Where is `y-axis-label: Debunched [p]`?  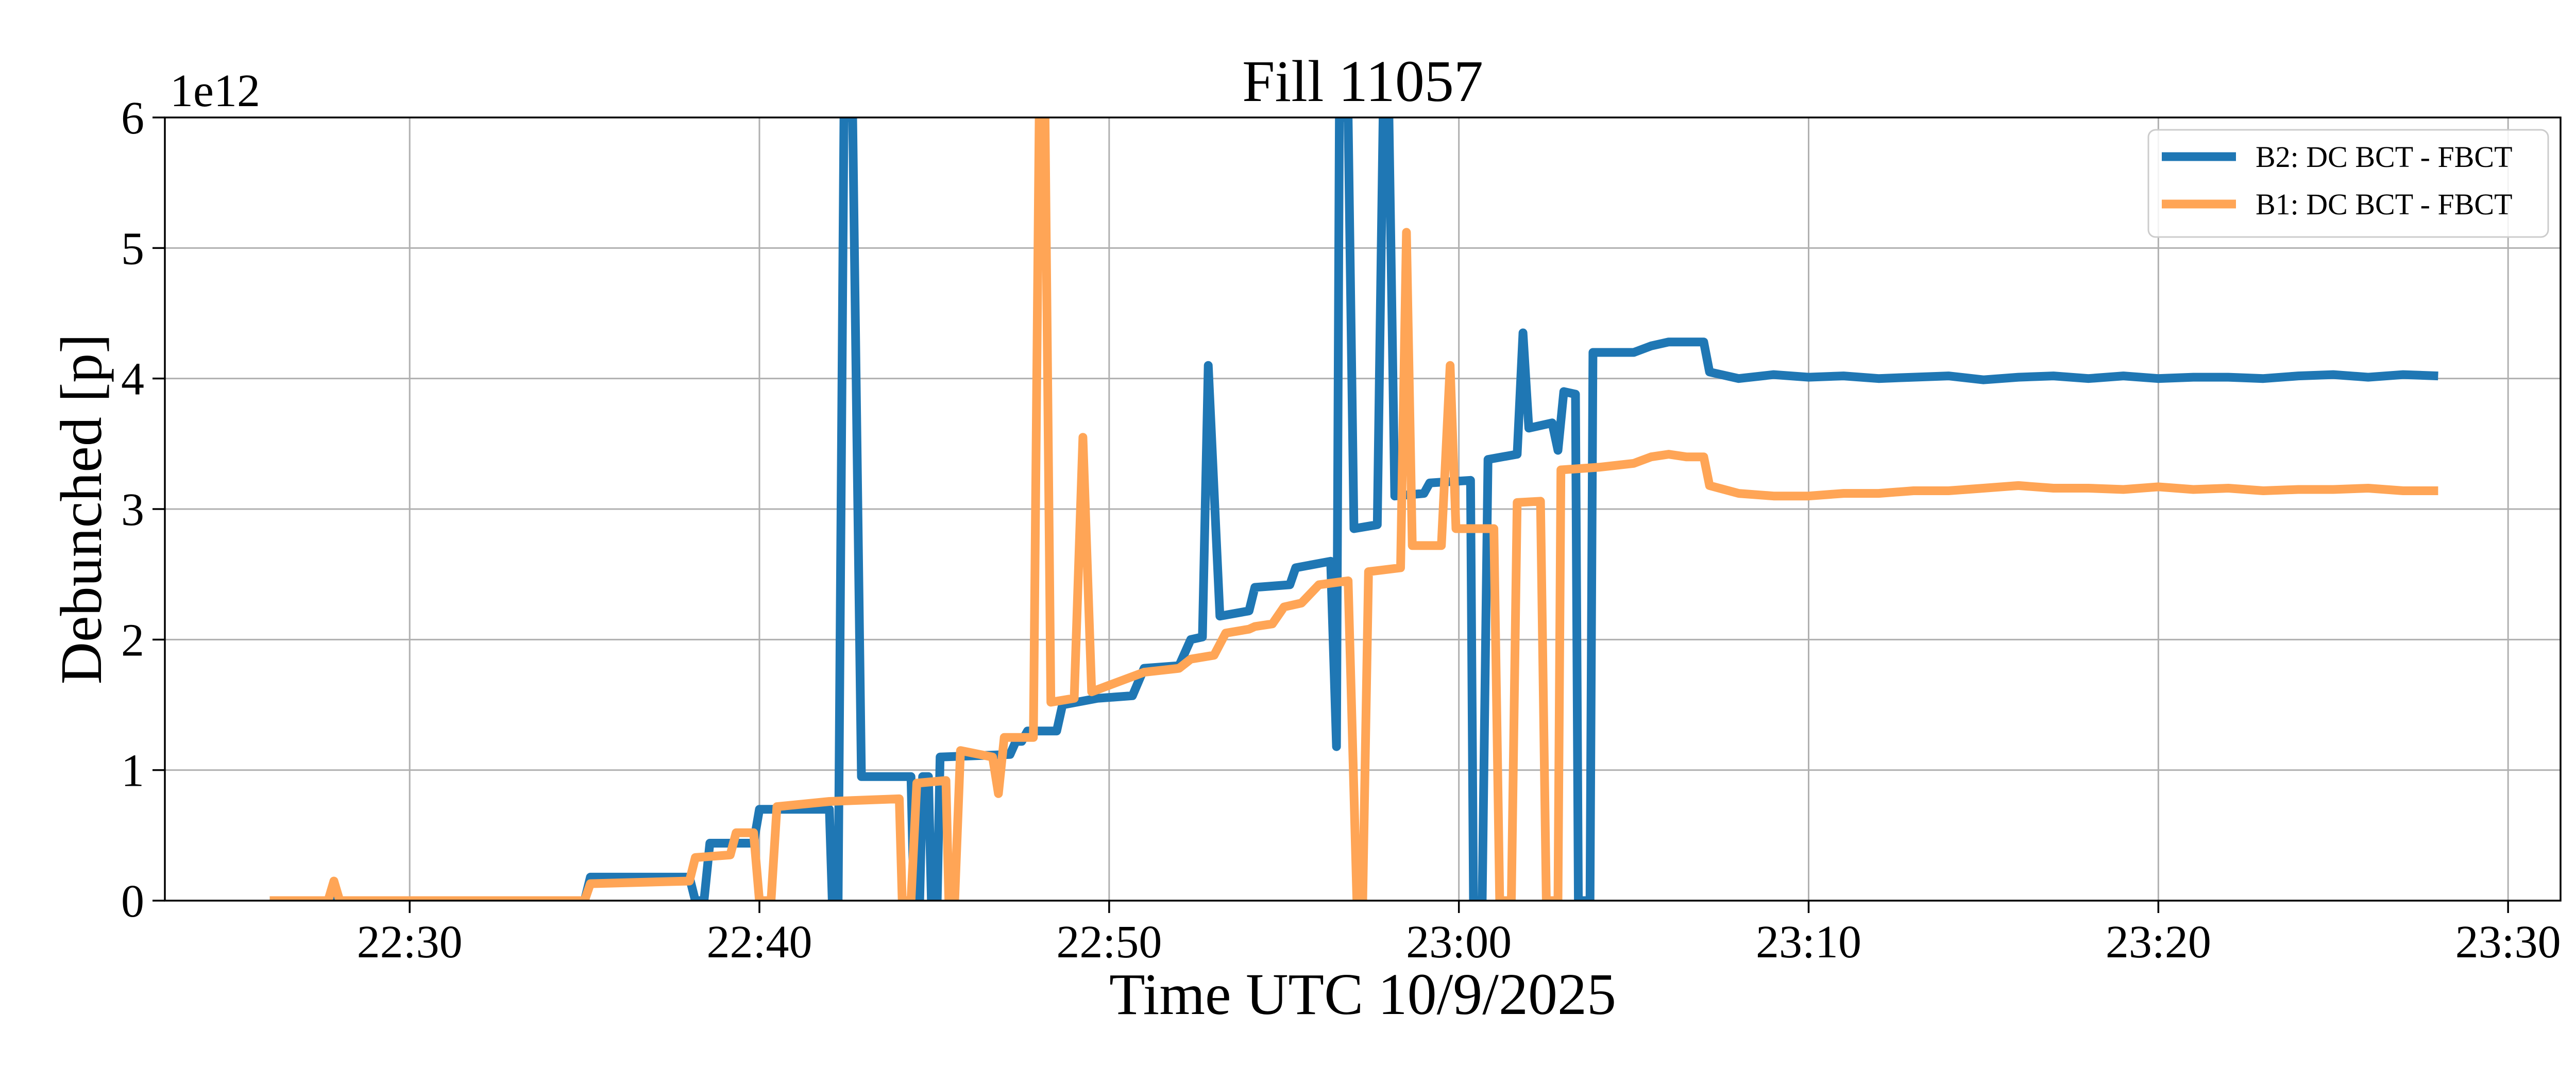 y-axis-label: Debunched [p] is located at coordinates (81, 509).